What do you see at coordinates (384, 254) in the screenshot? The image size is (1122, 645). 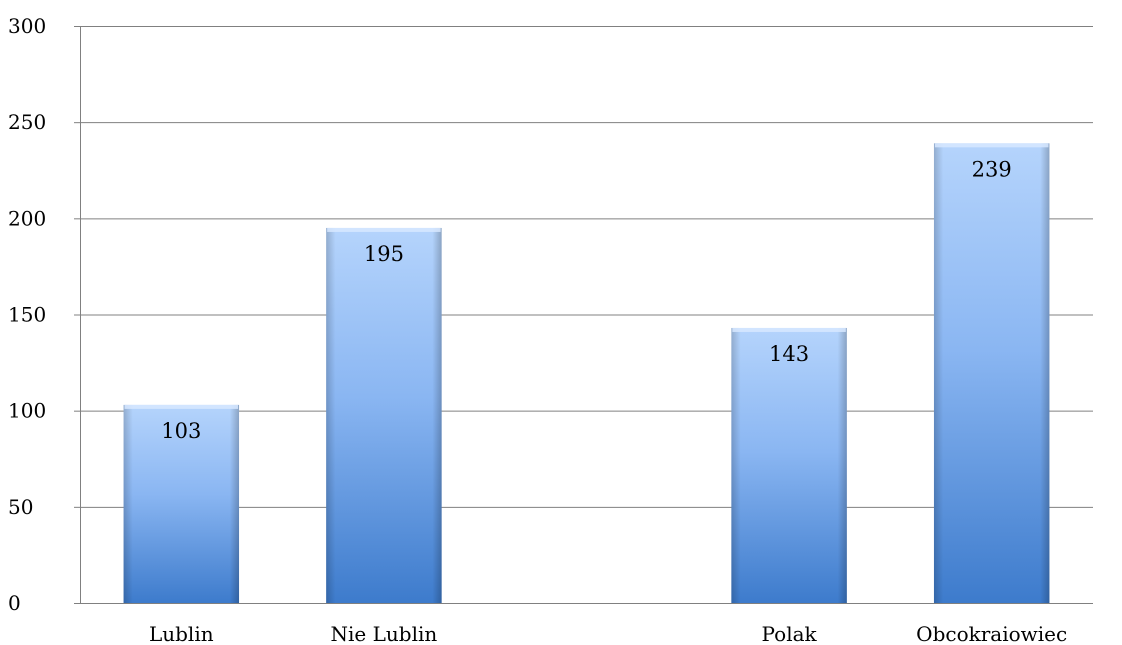 I see `data-label: 195` at bounding box center [384, 254].